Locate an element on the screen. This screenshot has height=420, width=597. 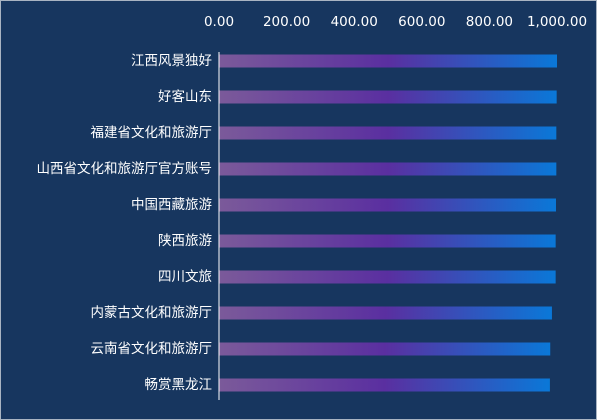
x-tick-label: 600.00 is located at coordinates (421, 22).